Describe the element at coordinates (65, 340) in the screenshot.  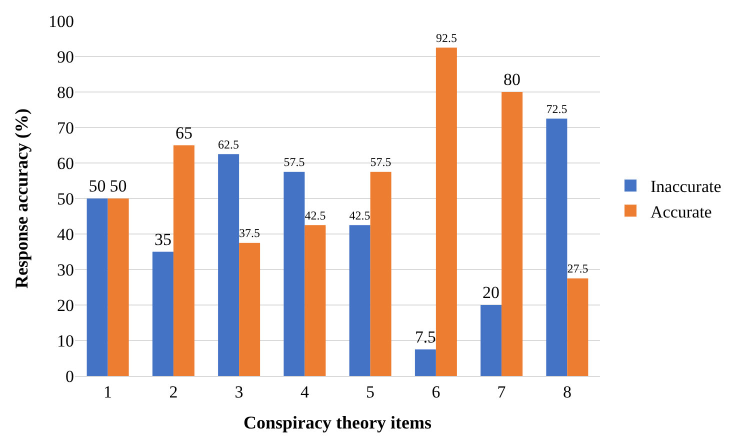
I see `y-tick-label: 10` at that location.